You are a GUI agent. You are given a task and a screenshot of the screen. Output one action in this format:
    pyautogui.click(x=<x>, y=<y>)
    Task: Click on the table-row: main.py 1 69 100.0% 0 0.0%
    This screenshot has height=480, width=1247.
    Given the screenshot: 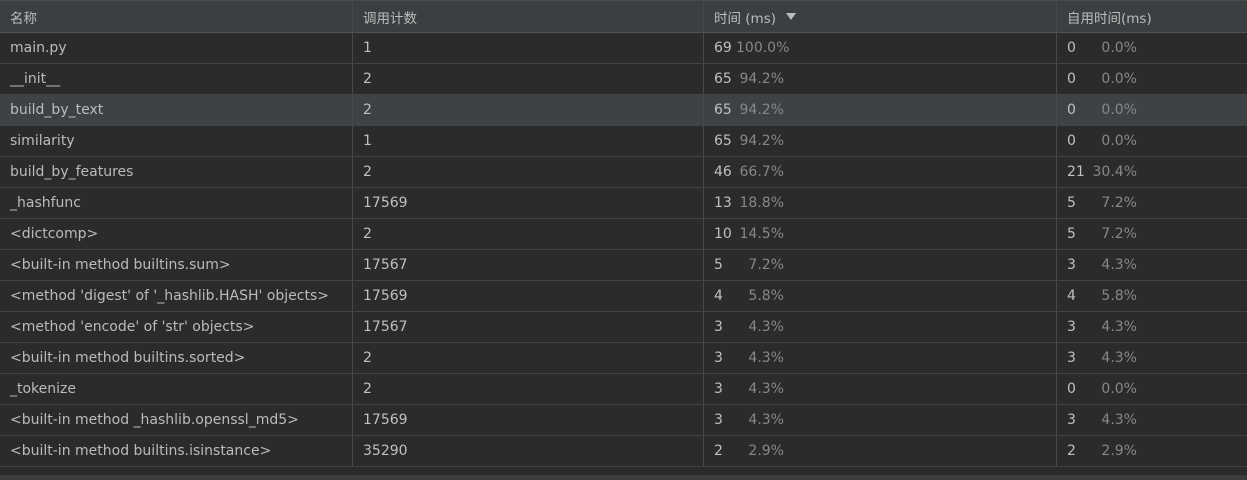 What is the action you would take?
    pyautogui.click(x=623, y=48)
    